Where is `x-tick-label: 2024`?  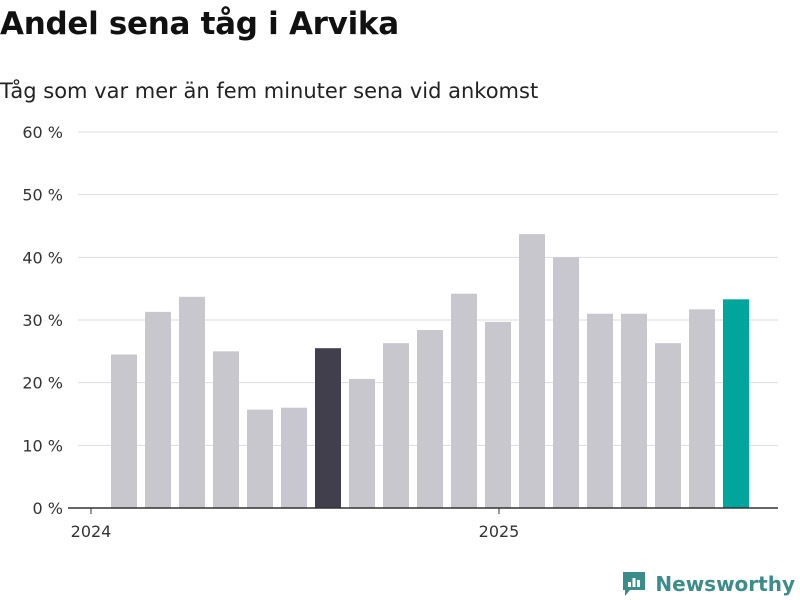
x-tick-label: 2024 is located at coordinates (91, 531).